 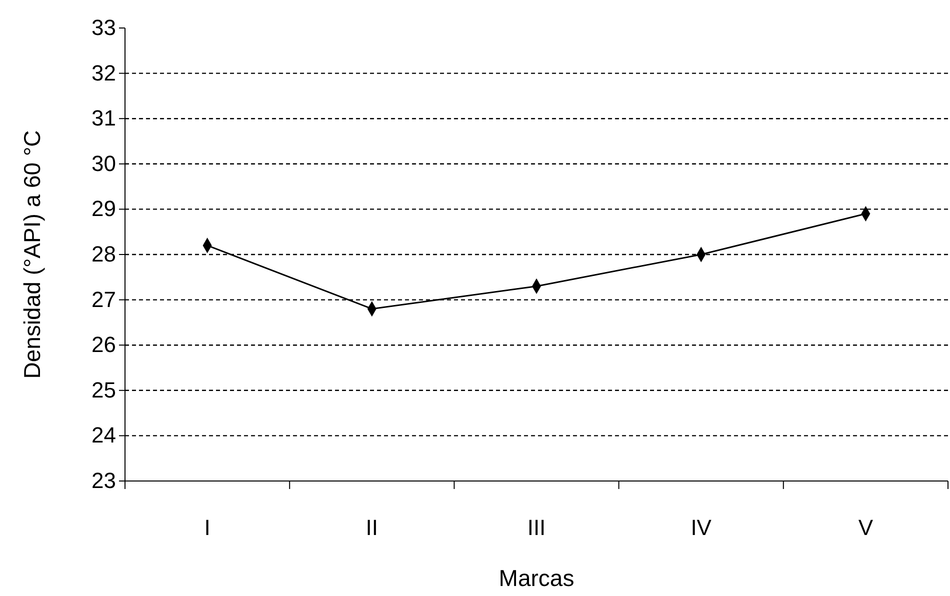 What do you see at coordinates (104, 481) in the screenshot?
I see `y-tick-label: 23` at bounding box center [104, 481].